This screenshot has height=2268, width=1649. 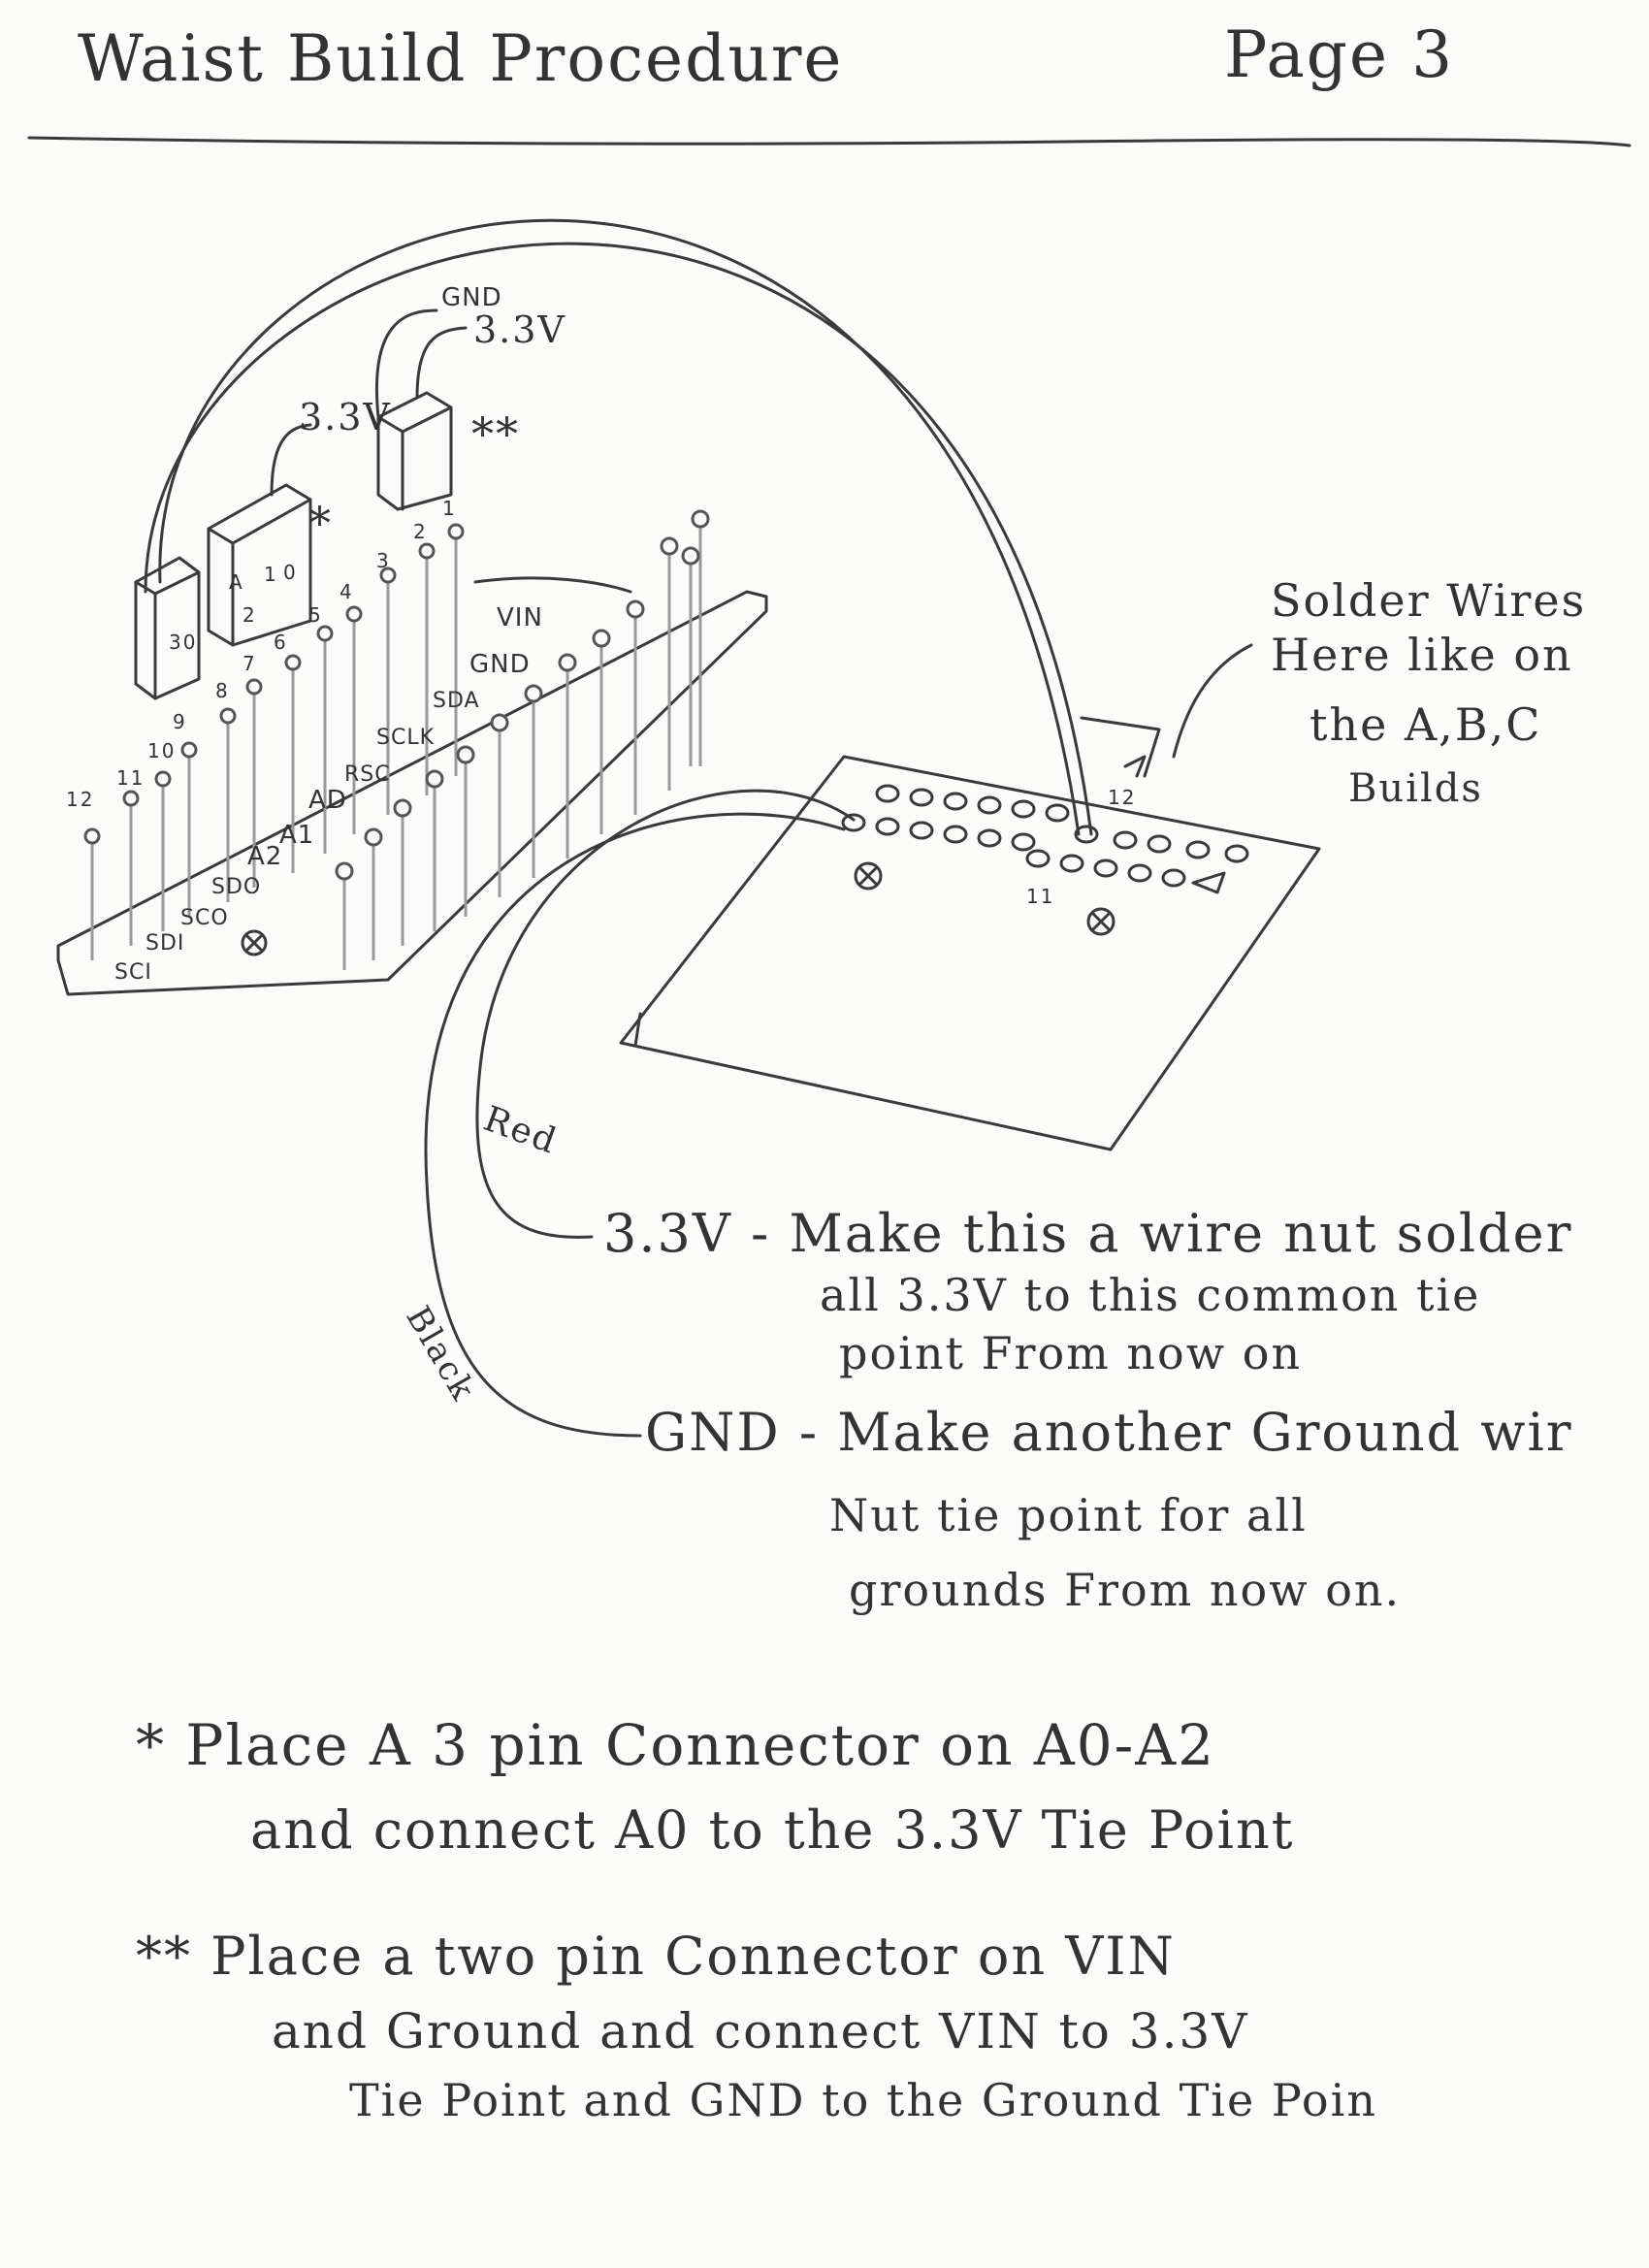 What do you see at coordinates (456, 701) in the screenshot?
I see `label-sda: SDA` at bounding box center [456, 701].